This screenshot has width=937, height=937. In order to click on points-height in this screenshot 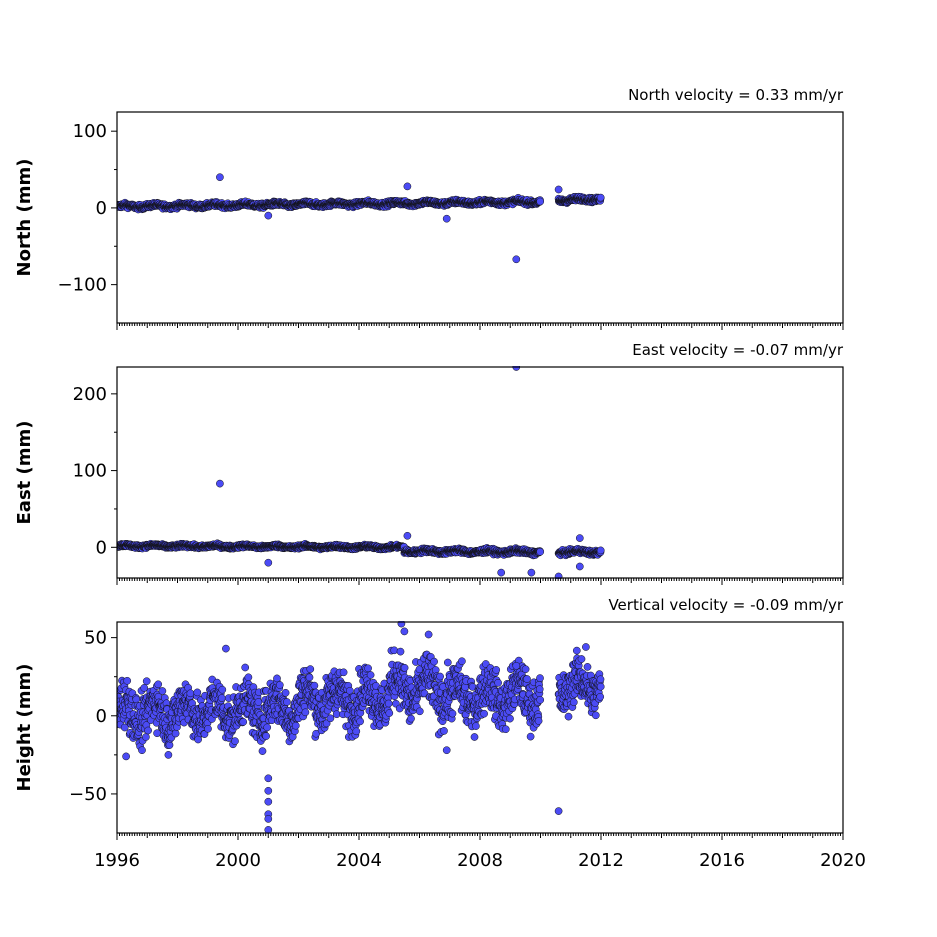, I will do `click(361, 727)`.